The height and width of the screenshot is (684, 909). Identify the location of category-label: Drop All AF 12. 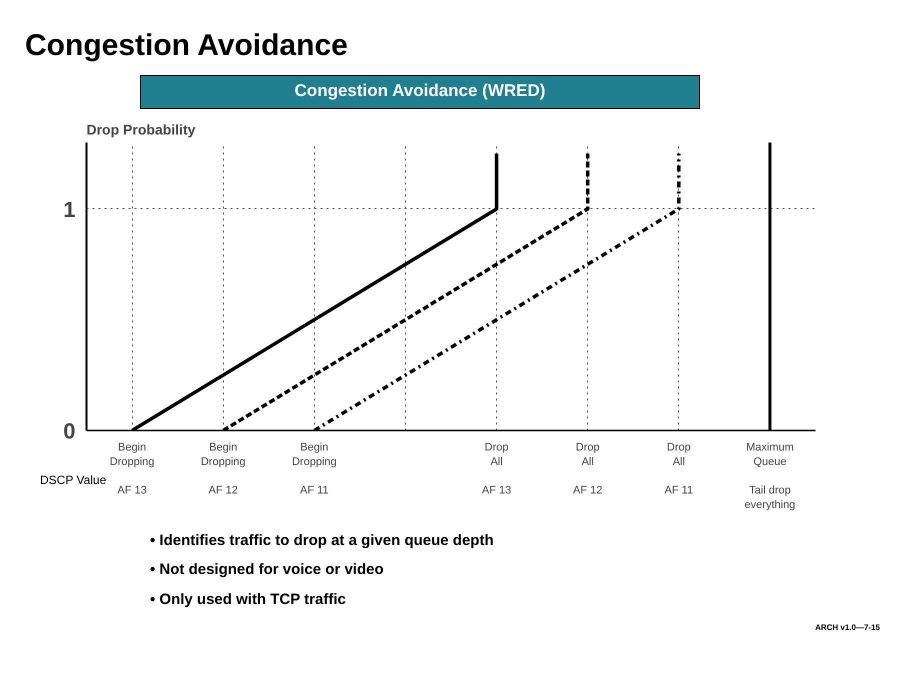
(587, 469).